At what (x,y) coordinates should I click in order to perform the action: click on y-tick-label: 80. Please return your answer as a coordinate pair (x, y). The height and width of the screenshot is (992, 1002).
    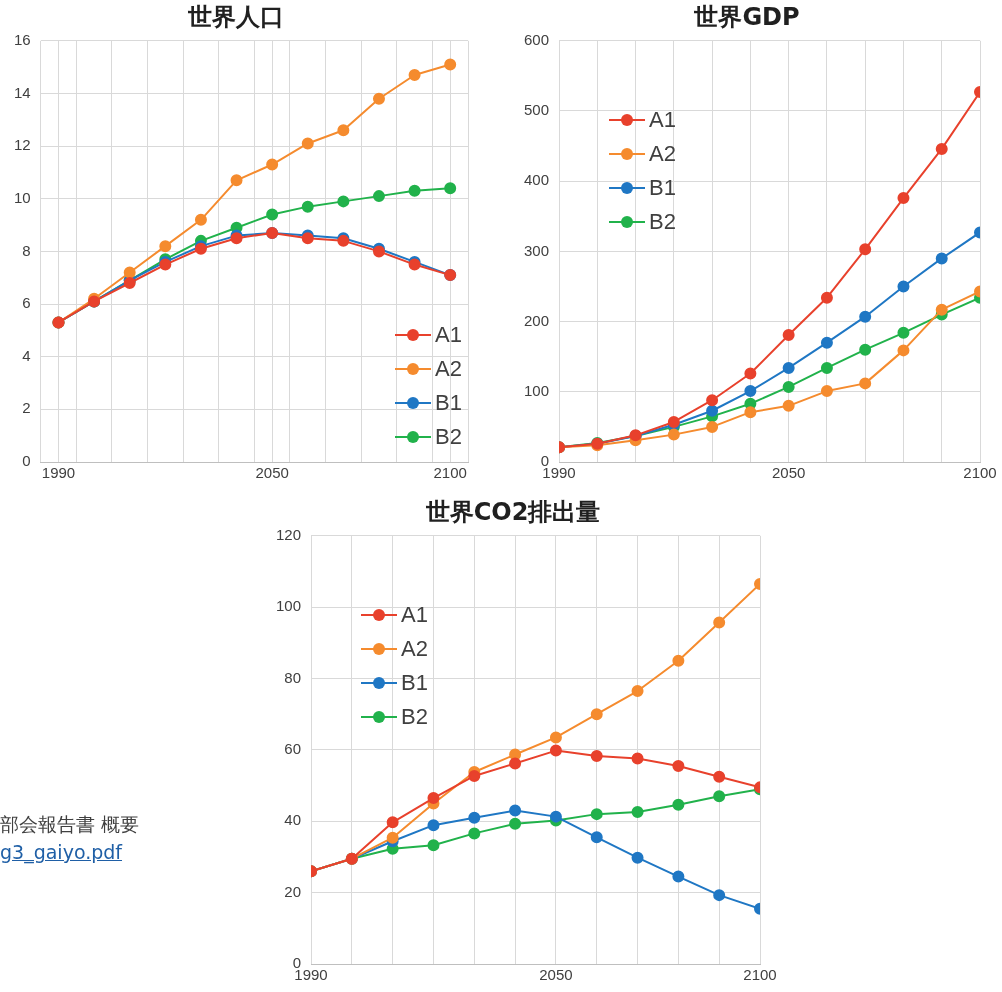
    Looking at the image, I should click on (293, 677).